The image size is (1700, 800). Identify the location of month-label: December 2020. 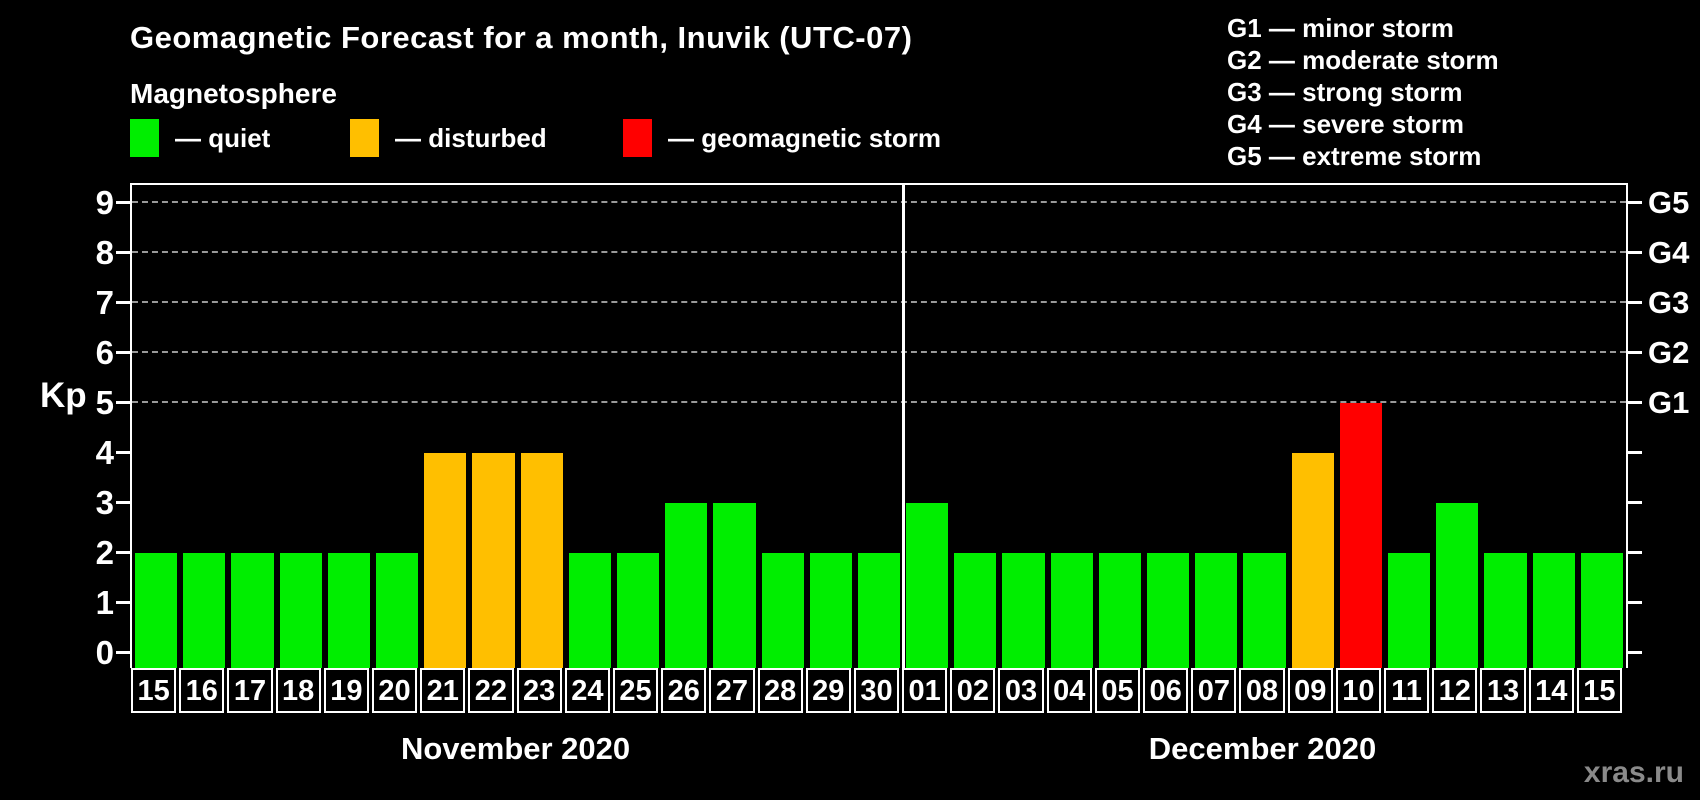
(1262, 748).